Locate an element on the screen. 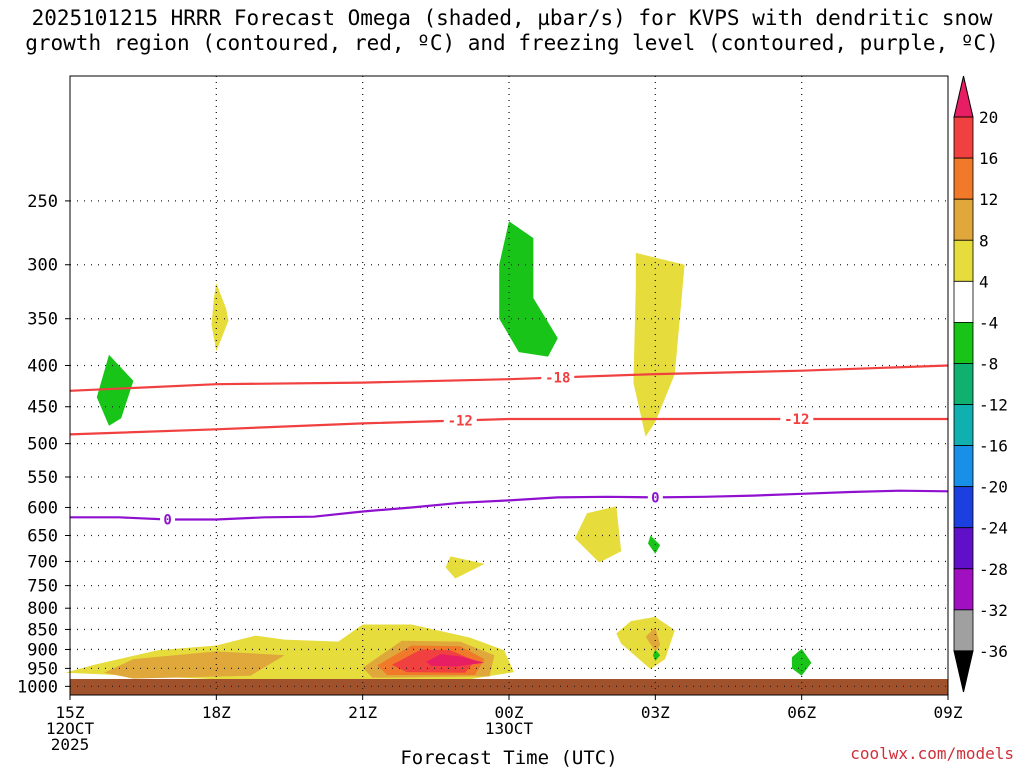 This screenshot has height=768, width=1024. y-tick-label: 600 is located at coordinates (42, 508).